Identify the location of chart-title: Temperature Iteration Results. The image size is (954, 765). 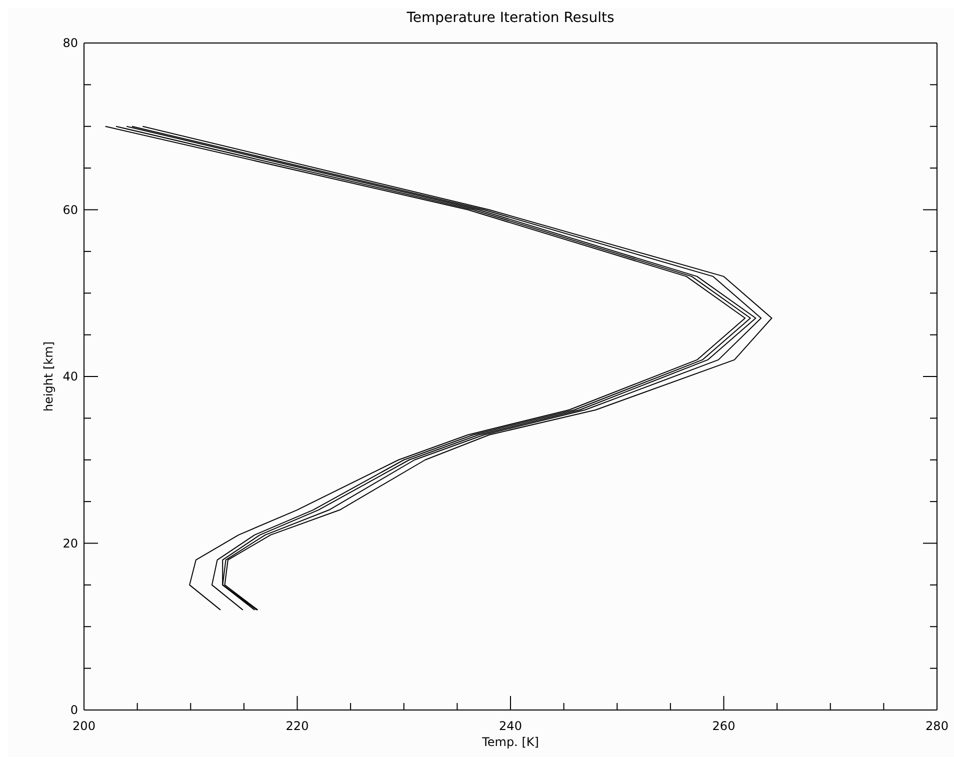
(511, 18).